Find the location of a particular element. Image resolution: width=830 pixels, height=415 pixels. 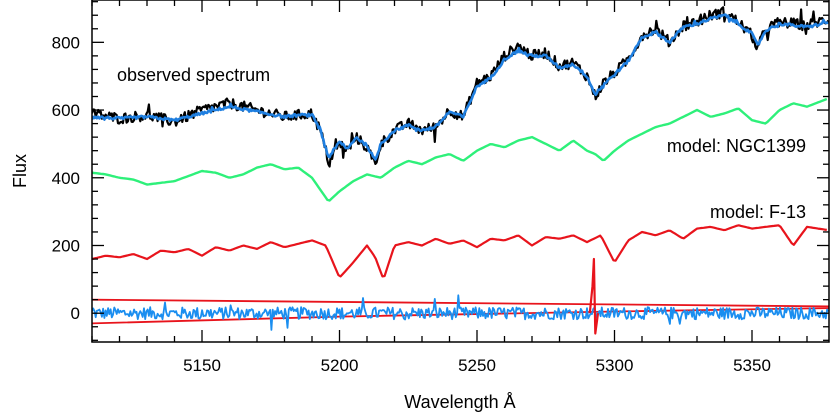

x-axis-title: Wavelength Å is located at coordinates (459, 402).